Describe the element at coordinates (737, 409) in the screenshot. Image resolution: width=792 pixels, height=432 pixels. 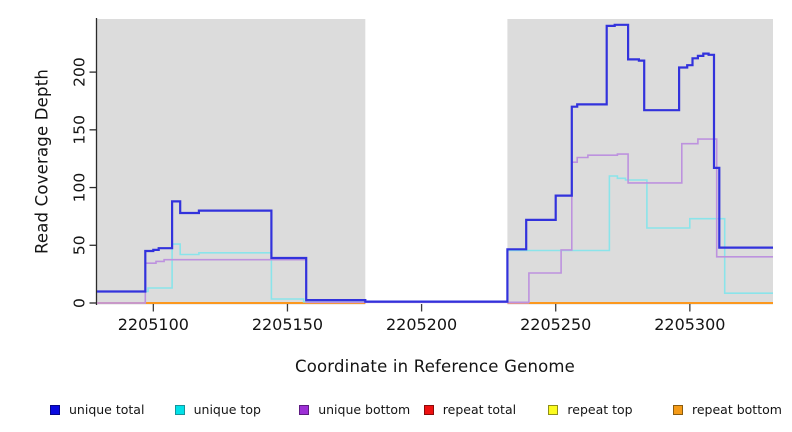
I see `legend-label: repeat bottom` at that location.